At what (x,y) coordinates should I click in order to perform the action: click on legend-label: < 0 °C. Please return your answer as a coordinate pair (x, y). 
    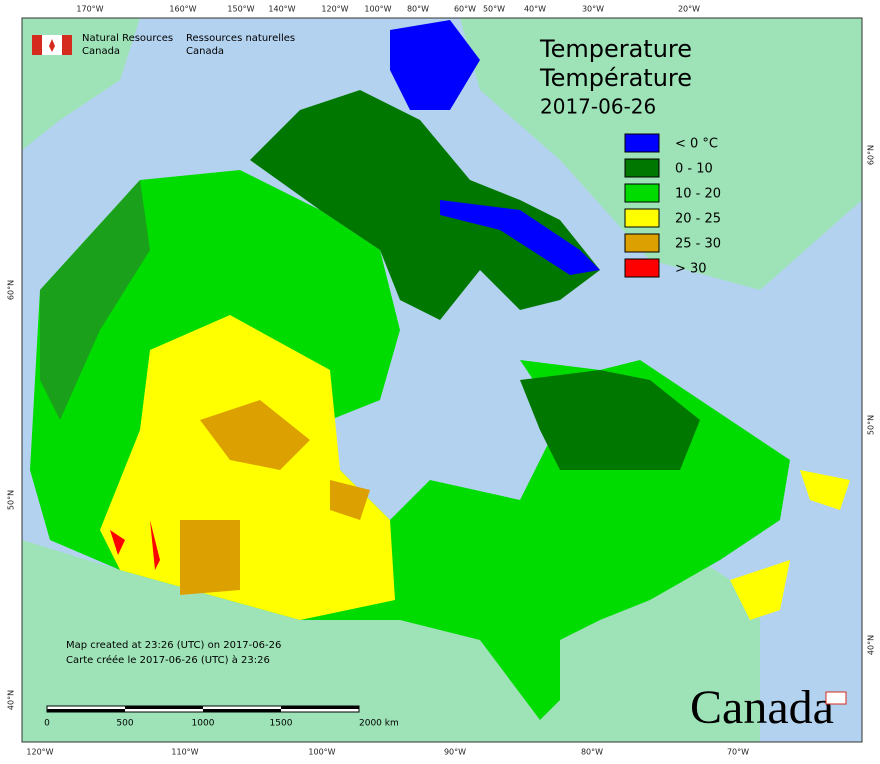
    Looking at the image, I should click on (696, 144).